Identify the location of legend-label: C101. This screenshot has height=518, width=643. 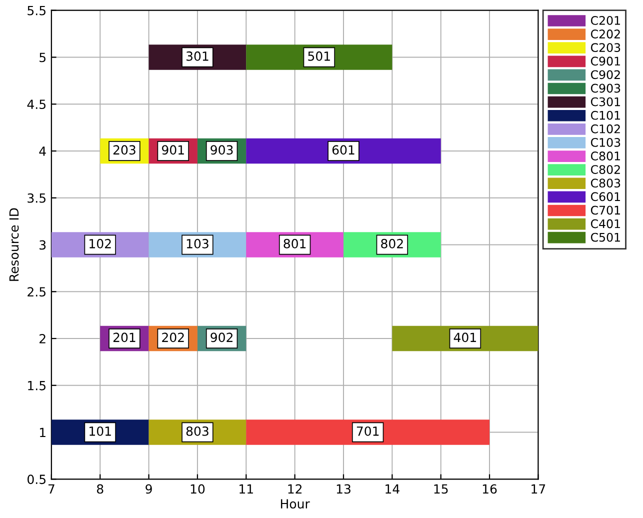
(605, 115).